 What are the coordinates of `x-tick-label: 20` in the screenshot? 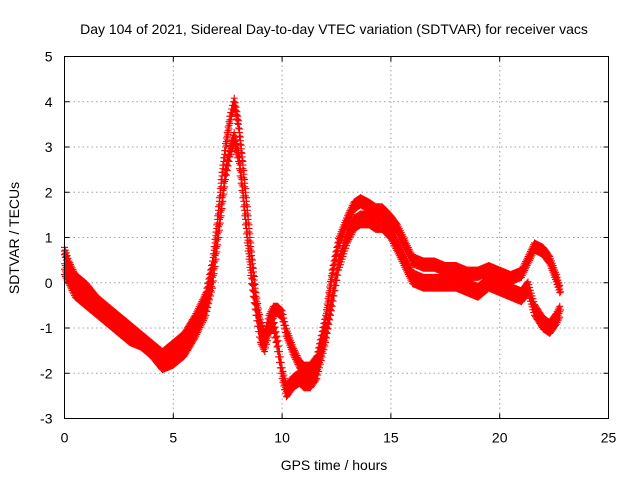 It's located at (500, 438).